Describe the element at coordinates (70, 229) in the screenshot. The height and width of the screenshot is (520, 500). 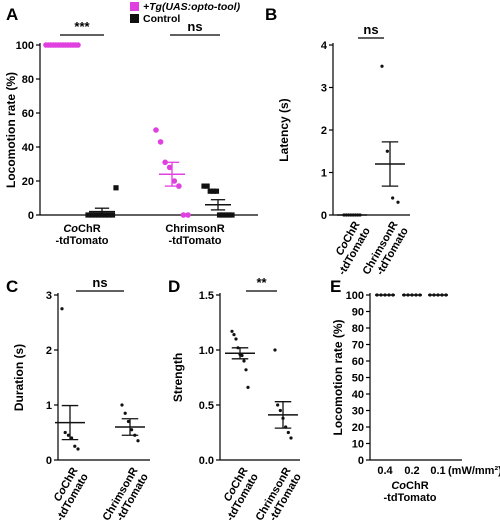
I see `panel-a-category-0-part: Co` at that location.